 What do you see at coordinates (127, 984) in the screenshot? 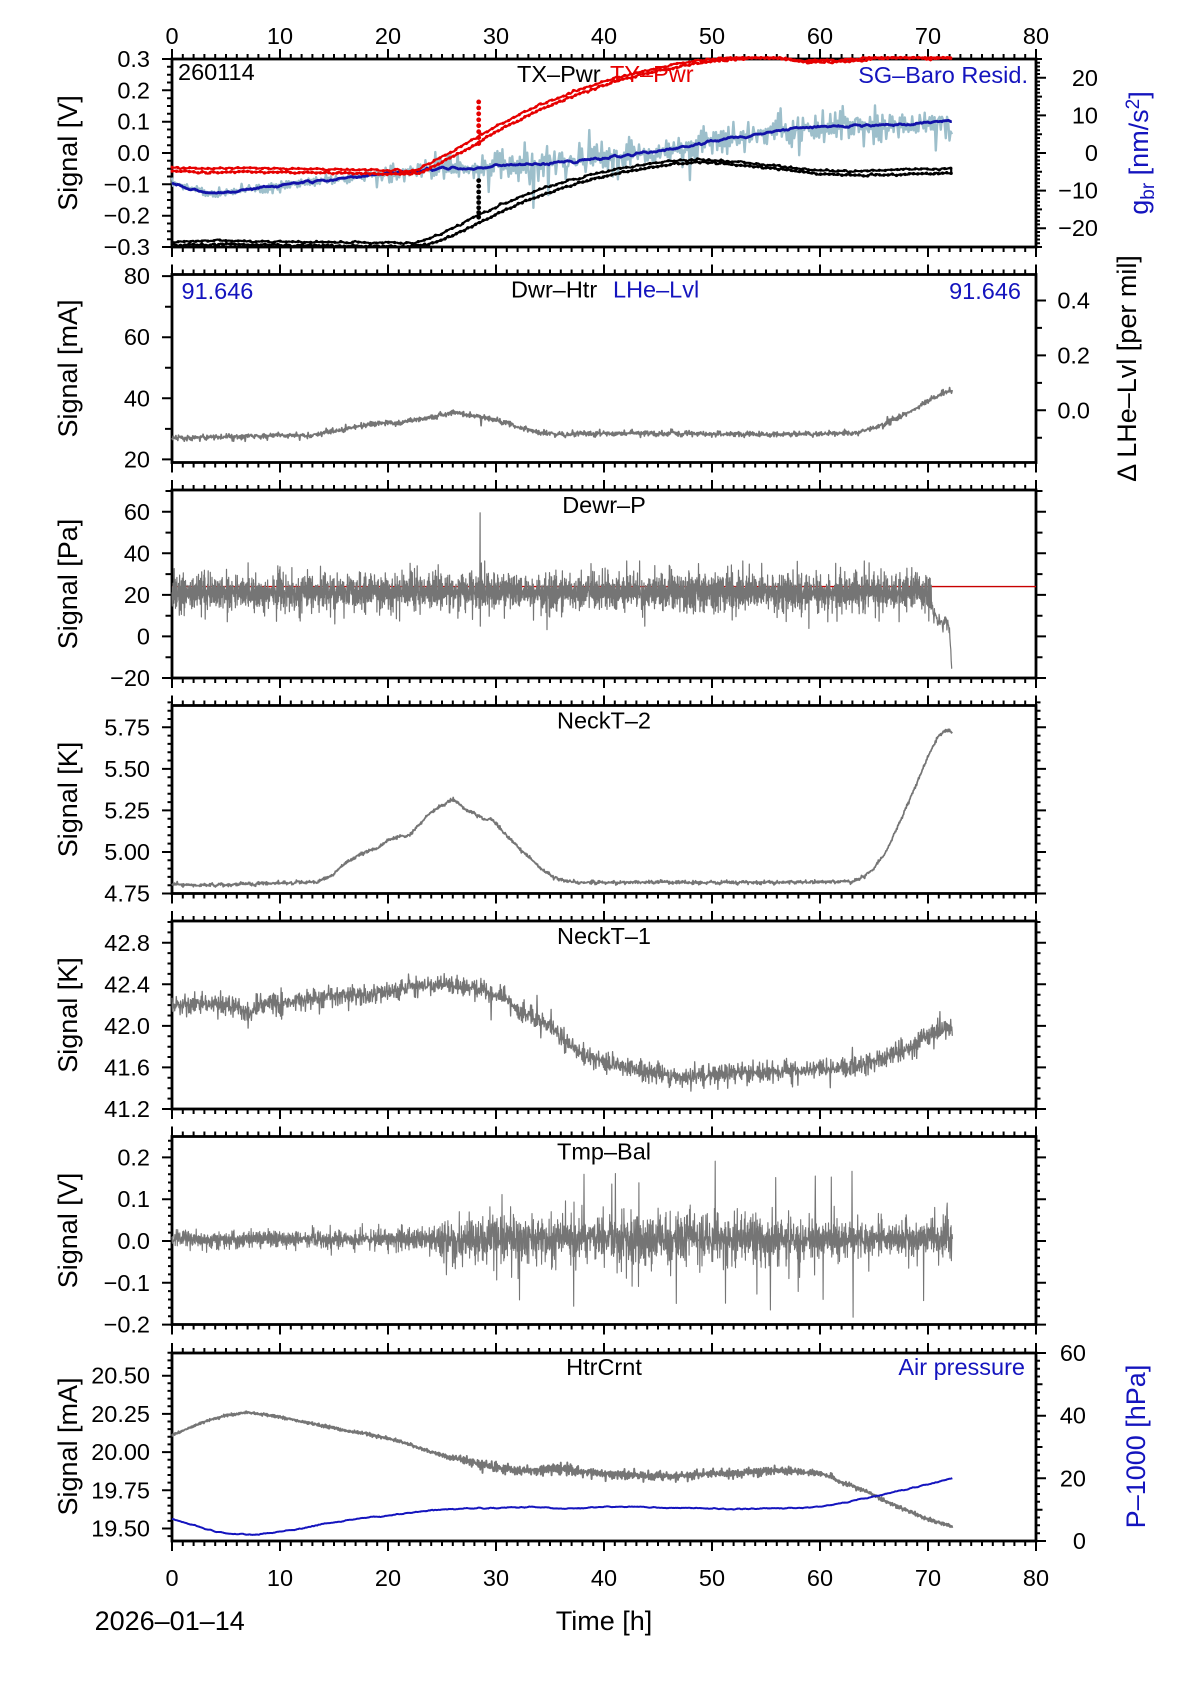
I see `svg-text: 42.4` at bounding box center [127, 984].